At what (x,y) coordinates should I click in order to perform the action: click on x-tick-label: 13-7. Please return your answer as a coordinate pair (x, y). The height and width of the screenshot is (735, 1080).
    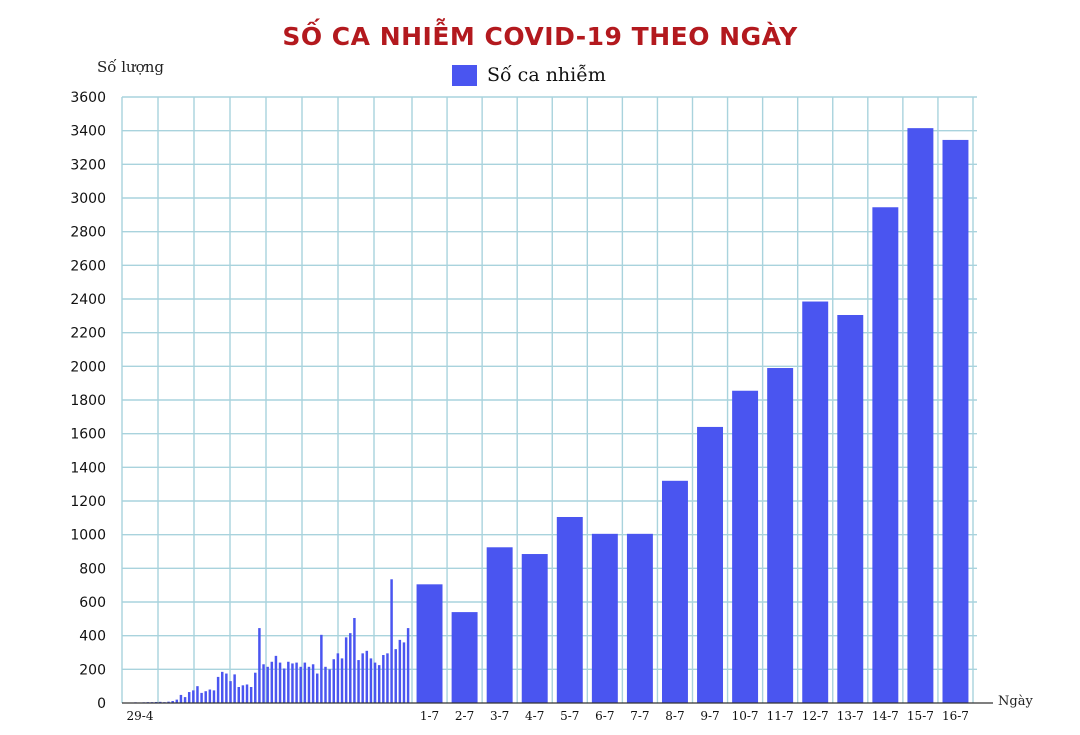
    Looking at the image, I should click on (850, 716).